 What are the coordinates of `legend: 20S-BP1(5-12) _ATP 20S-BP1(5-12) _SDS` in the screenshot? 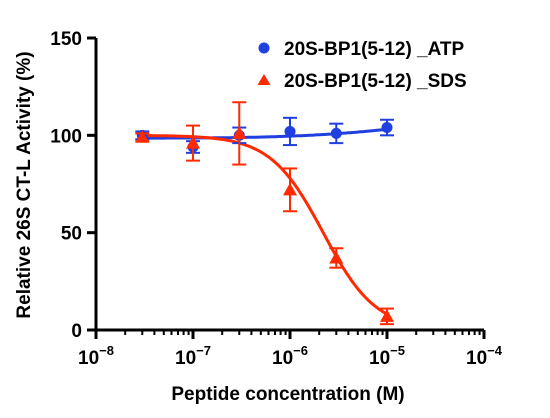 It's located at (362, 65).